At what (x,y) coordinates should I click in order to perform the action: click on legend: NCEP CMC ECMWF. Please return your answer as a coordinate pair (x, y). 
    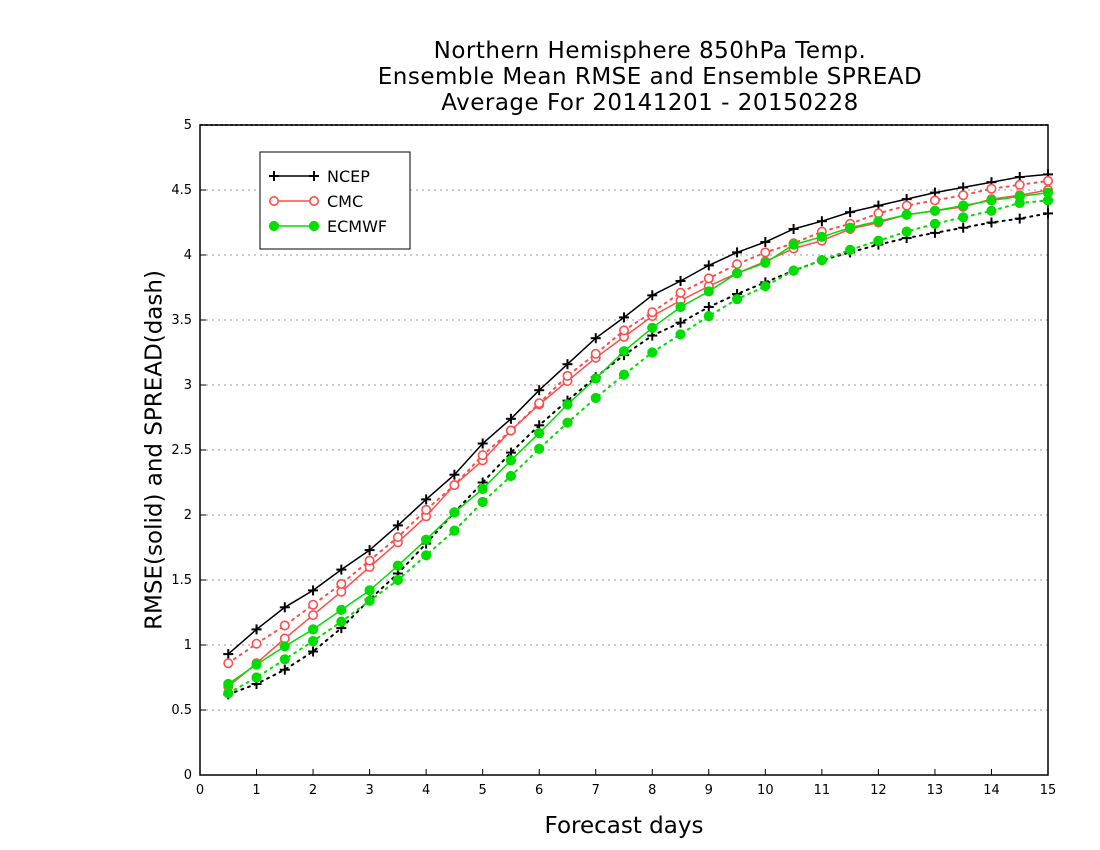
    Looking at the image, I should click on (335, 200).